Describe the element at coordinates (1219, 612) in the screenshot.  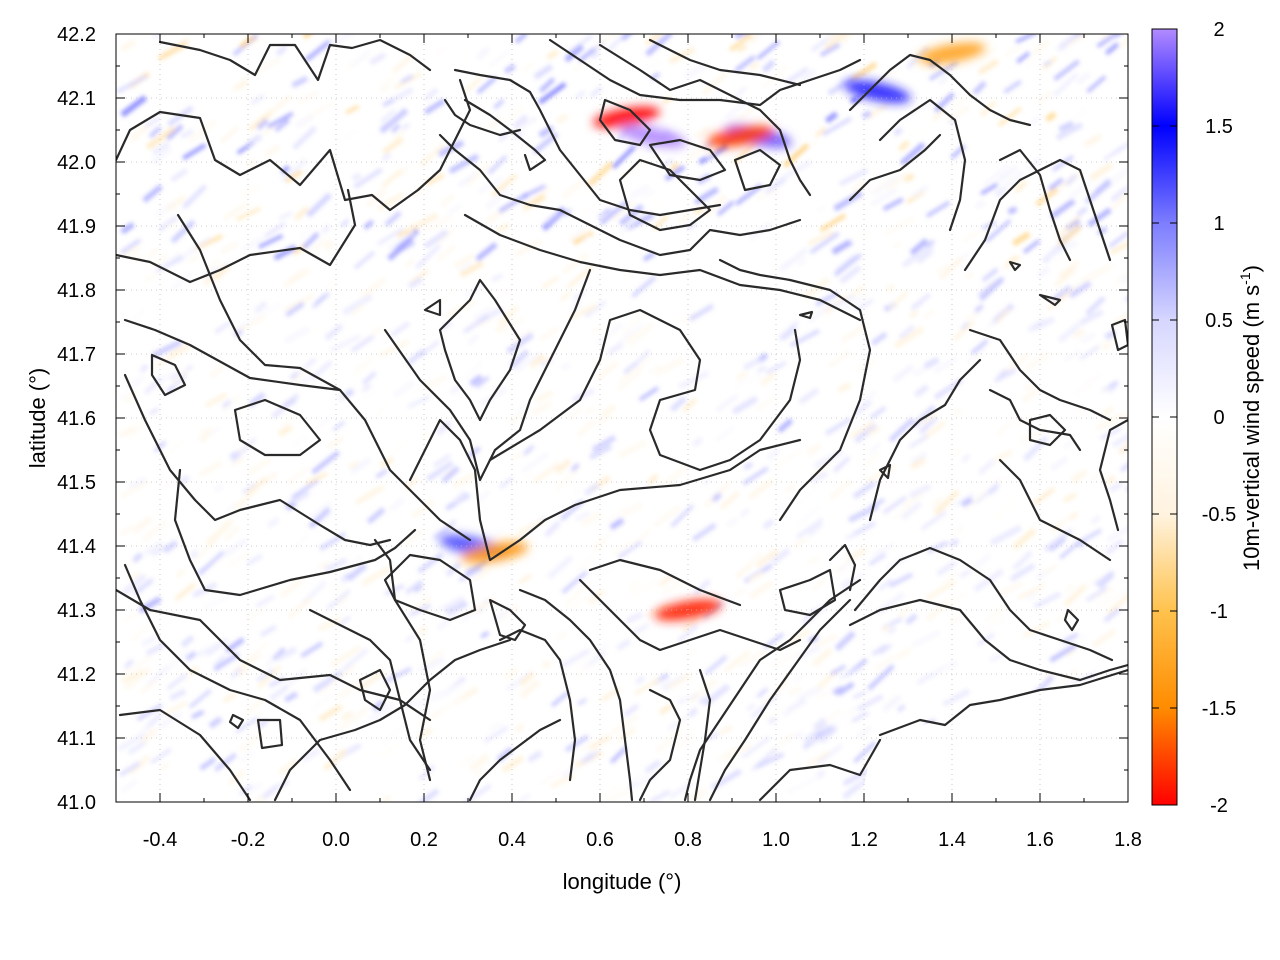
I see `colorbar-tick-label: -1` at that location.